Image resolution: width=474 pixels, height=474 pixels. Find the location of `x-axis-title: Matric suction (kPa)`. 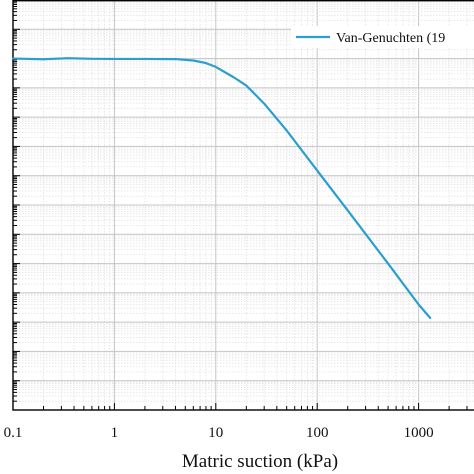

x-axis-title: Matric suction (kPa) is located at coordinates (260, 461).